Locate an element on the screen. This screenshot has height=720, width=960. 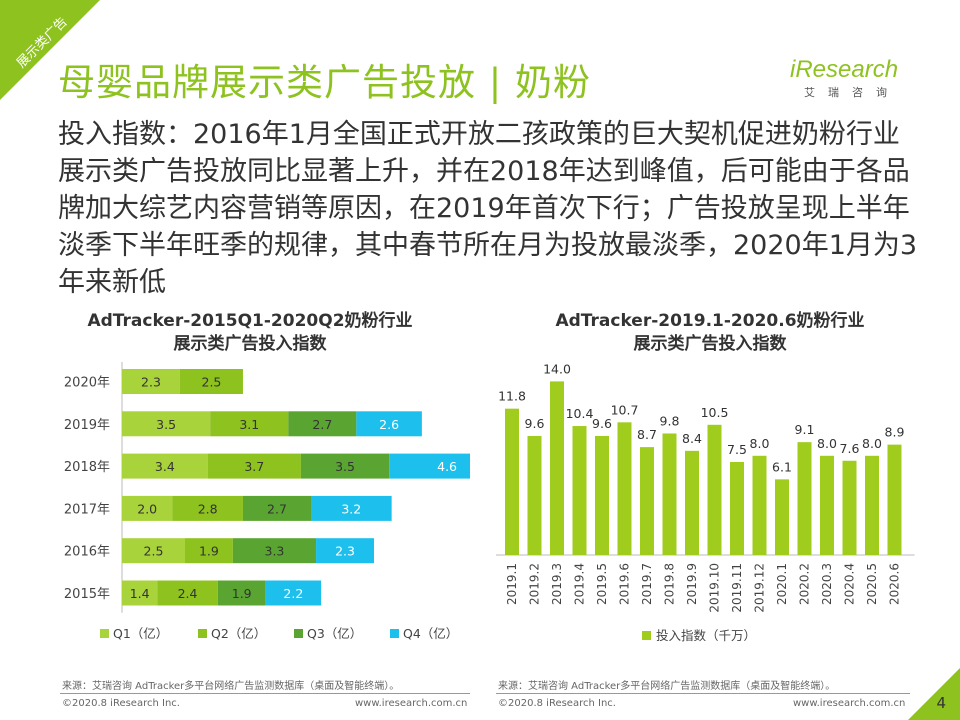
right-chart-category-label: 2019.3 is located at coordinates (557, 584).